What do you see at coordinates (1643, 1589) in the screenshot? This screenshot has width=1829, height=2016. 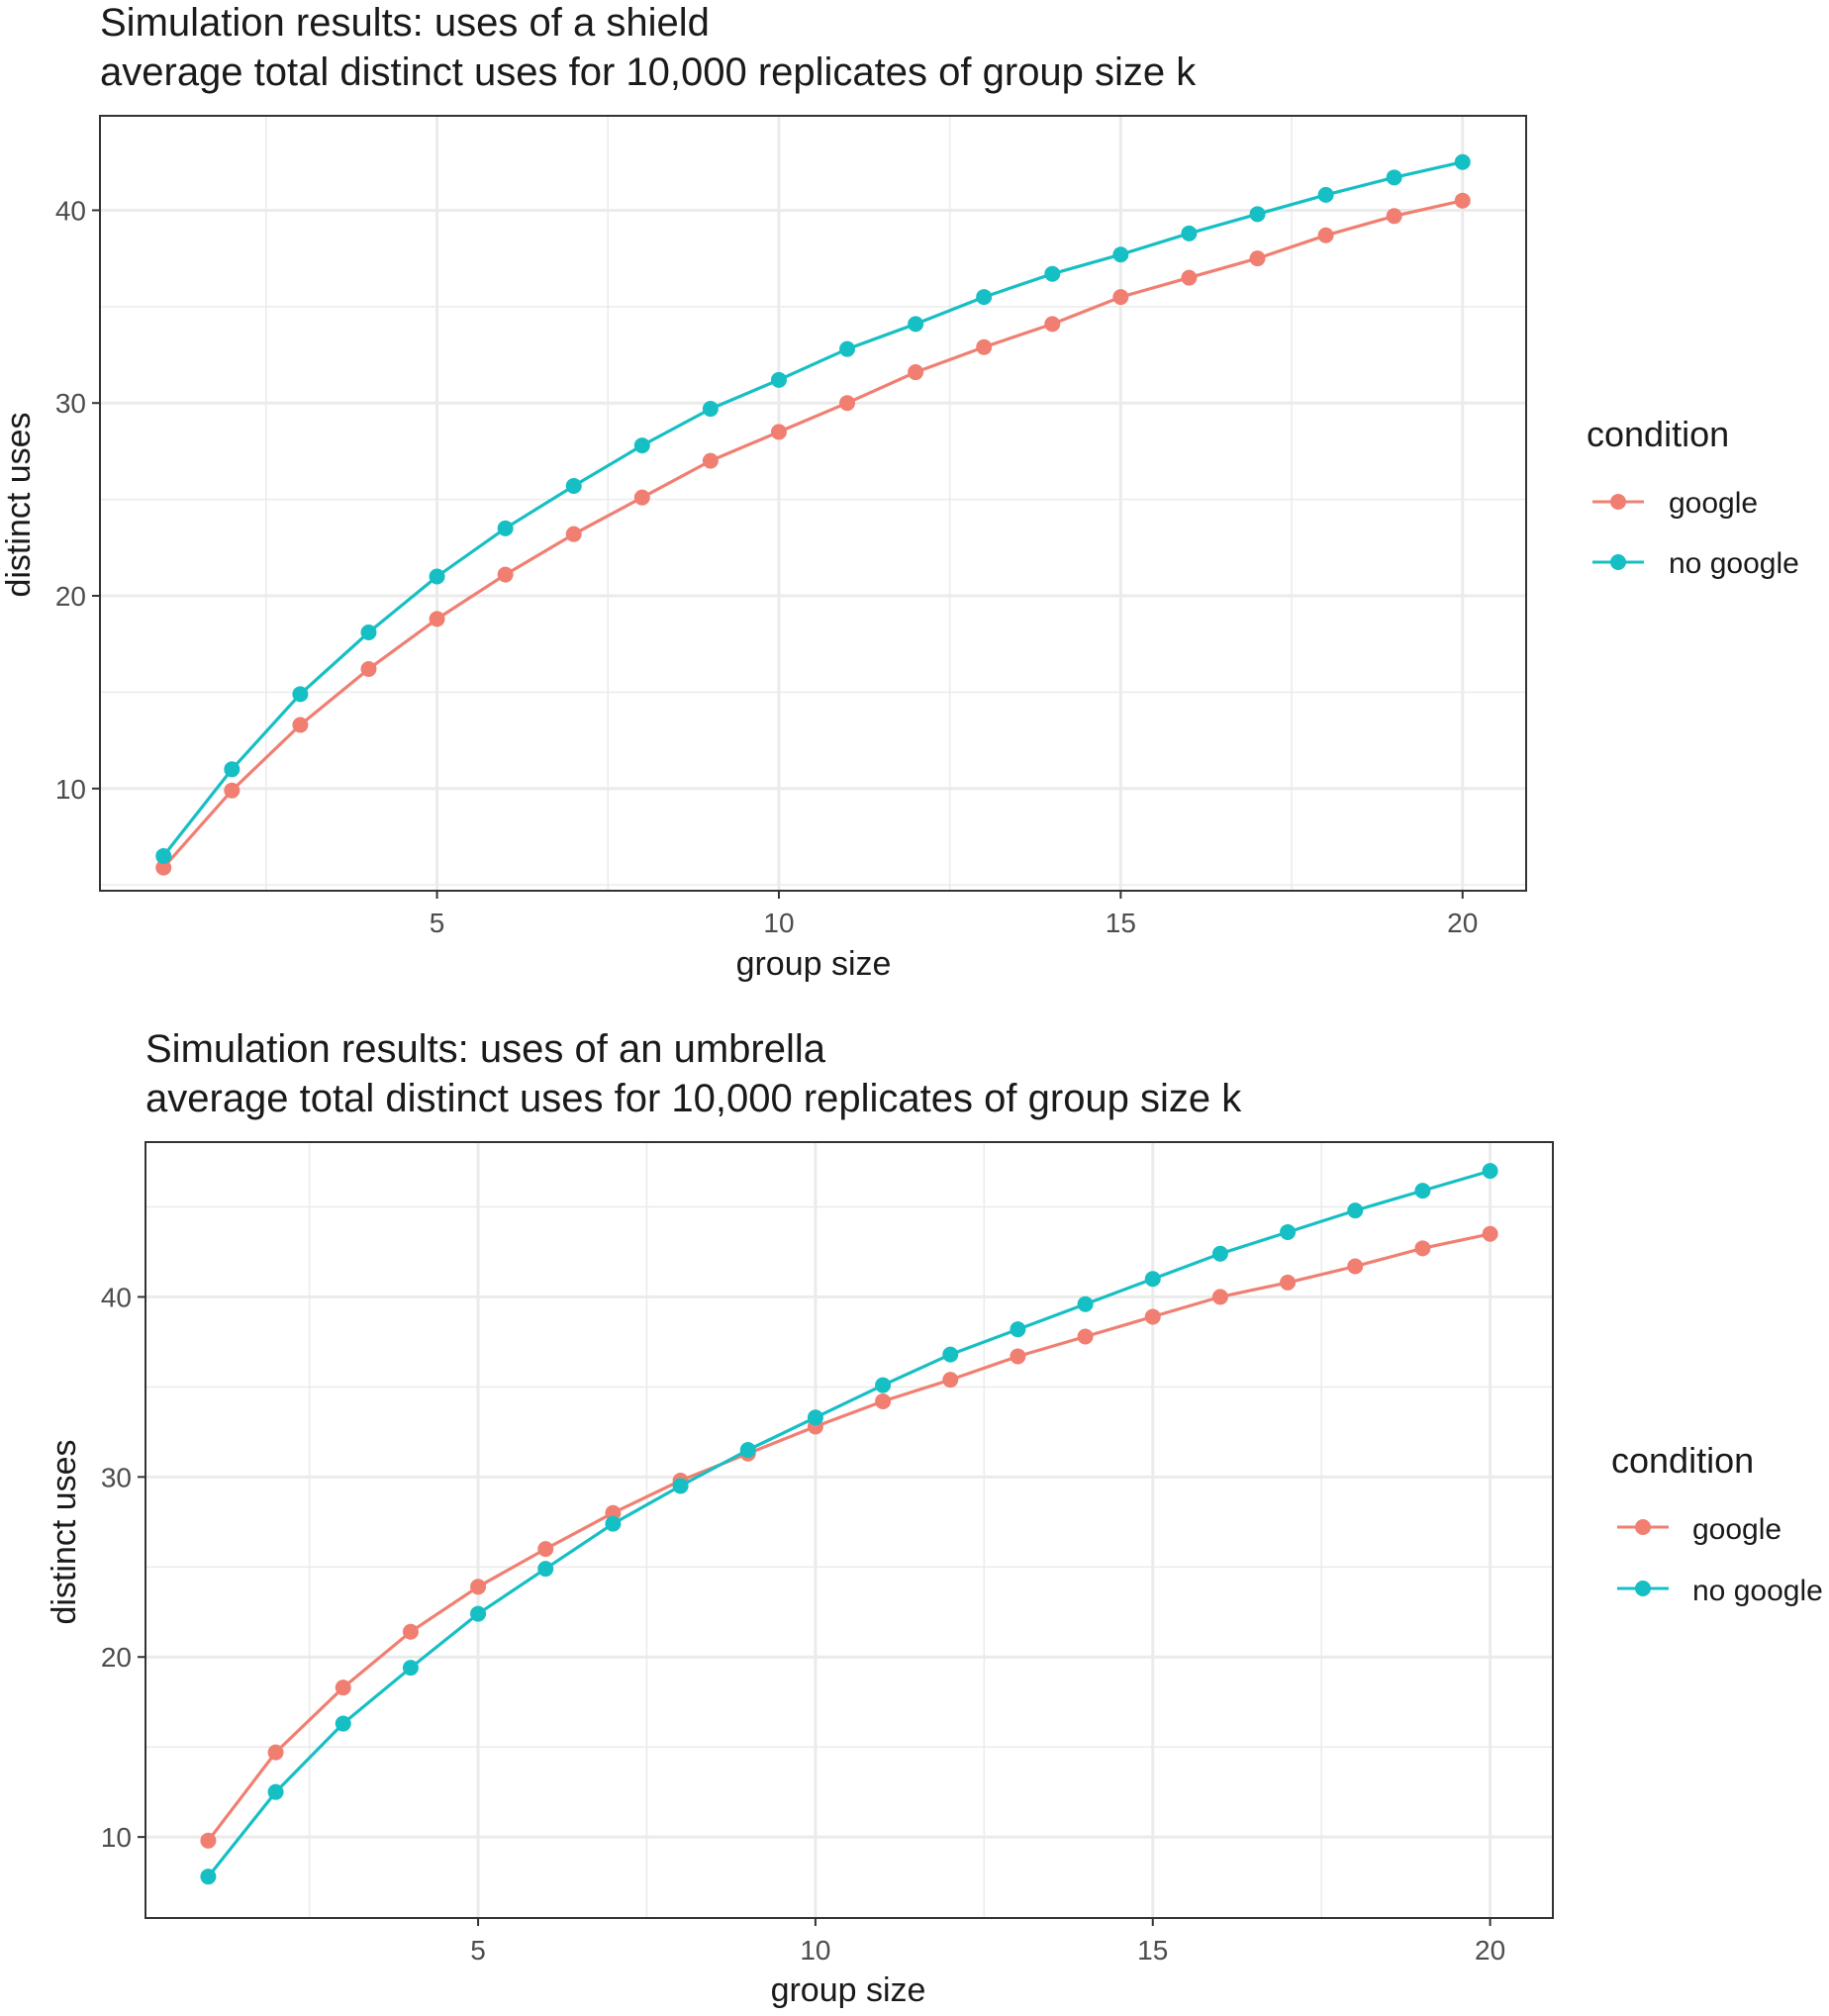 I see `legend-key-point-no-google` at bounding box center [1643, 1589].